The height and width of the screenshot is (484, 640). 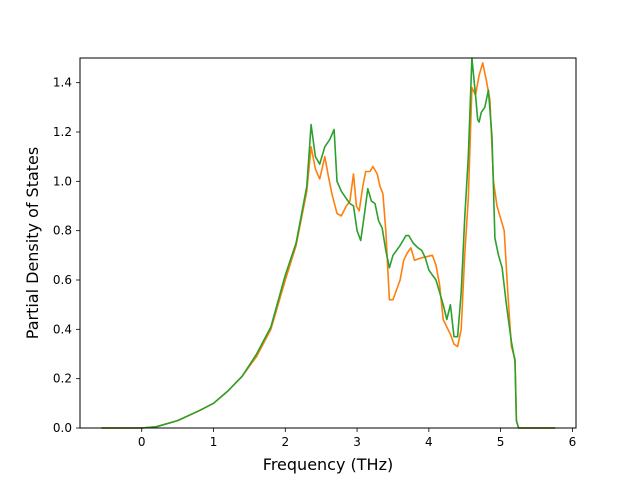 I want to click on y-tick-label: 0.4, so click(x=62, y=329).